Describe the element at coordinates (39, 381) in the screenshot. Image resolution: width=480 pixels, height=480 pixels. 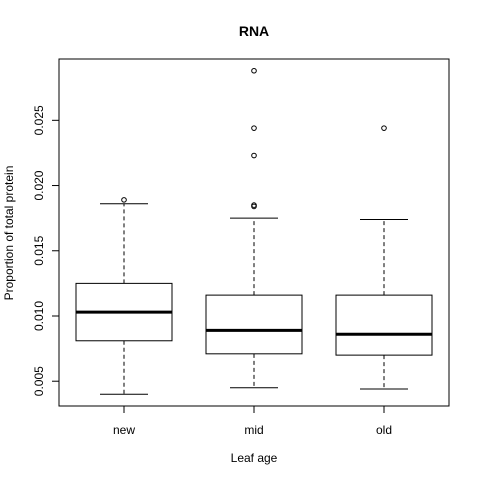
I see `y-tick-label: 0.005` at that location.